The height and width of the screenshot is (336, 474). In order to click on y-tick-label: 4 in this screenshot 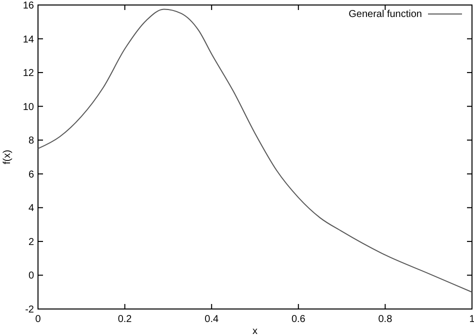, I will do `click(31, 208)`.